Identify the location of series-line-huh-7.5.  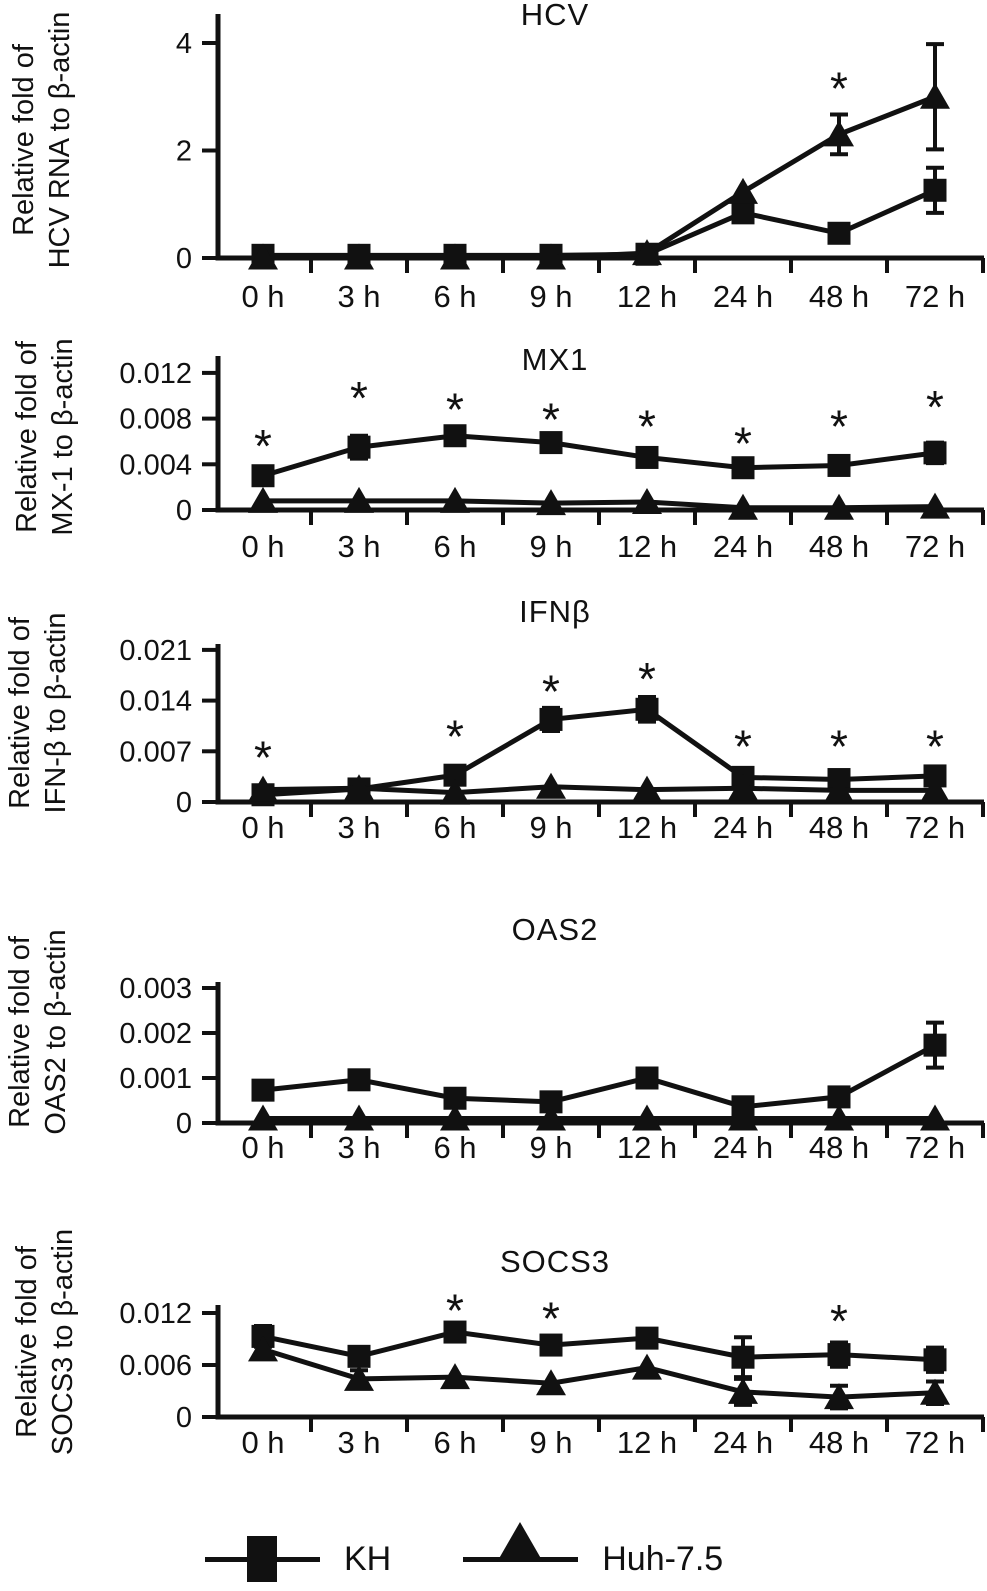
(599, 504).